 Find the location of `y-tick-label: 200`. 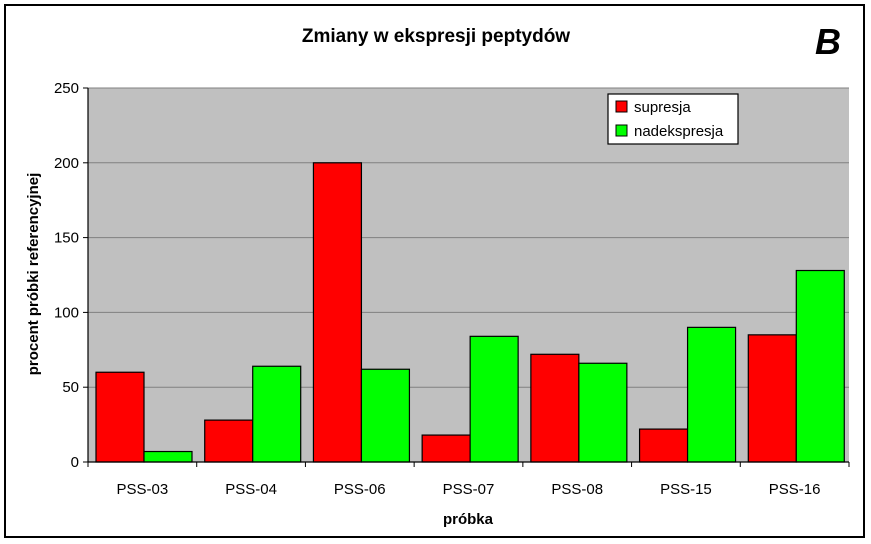

y-tick-label: 200 is located at coordinates (66, 163).